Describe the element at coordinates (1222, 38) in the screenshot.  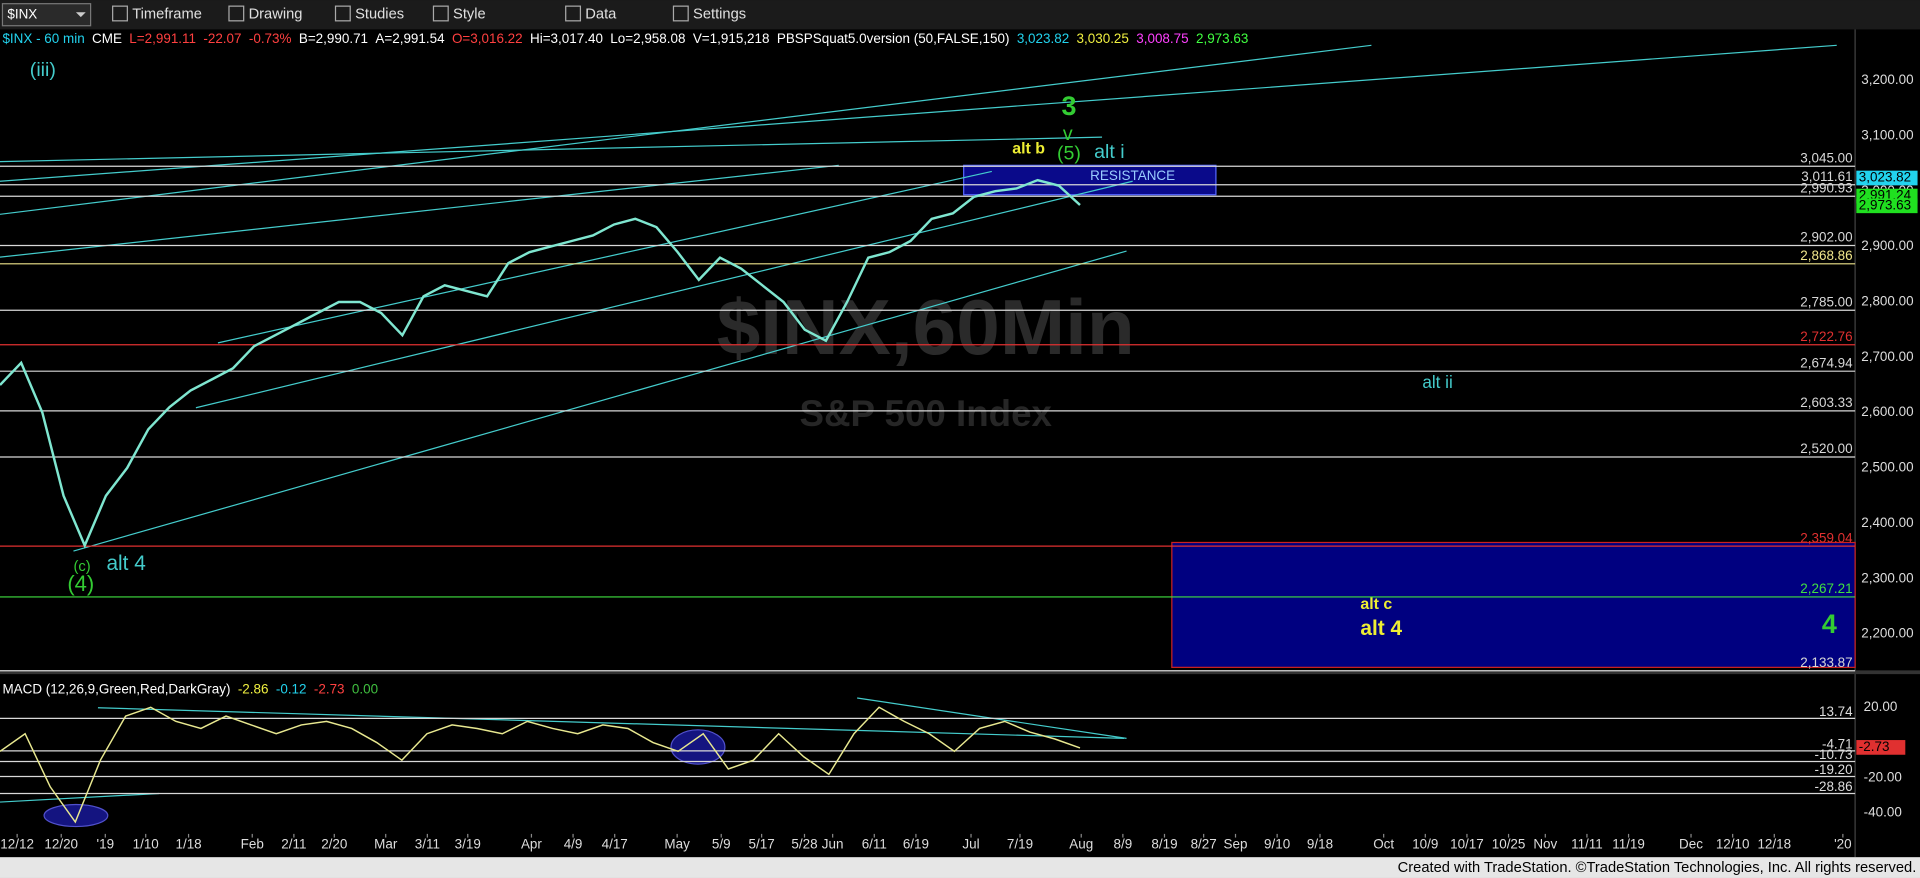
I see `header-item: 2,973.63` at that location.